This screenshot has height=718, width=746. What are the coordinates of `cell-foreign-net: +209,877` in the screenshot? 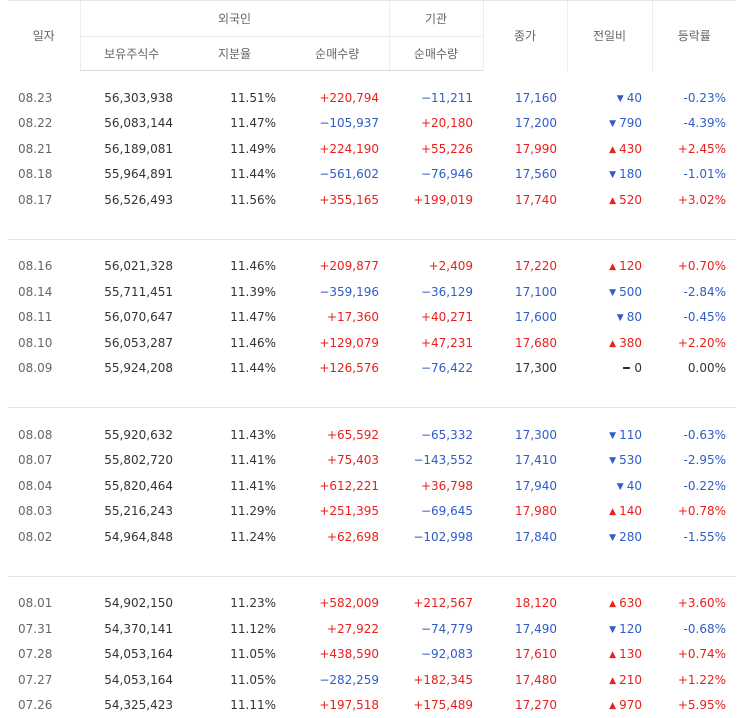 It's located at (337, 267).